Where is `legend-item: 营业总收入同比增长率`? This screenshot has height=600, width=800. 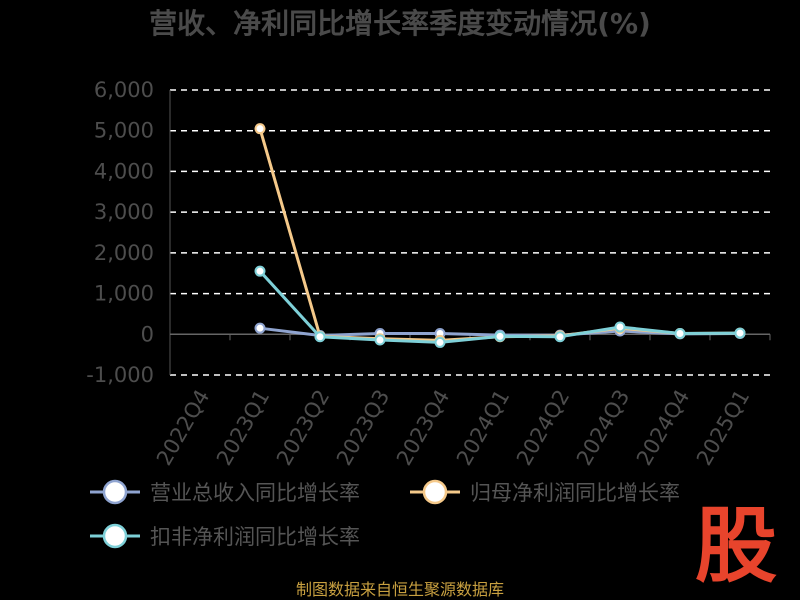 legend-item: 营业总收入同比增长率 is located at coordinates (225, 492).